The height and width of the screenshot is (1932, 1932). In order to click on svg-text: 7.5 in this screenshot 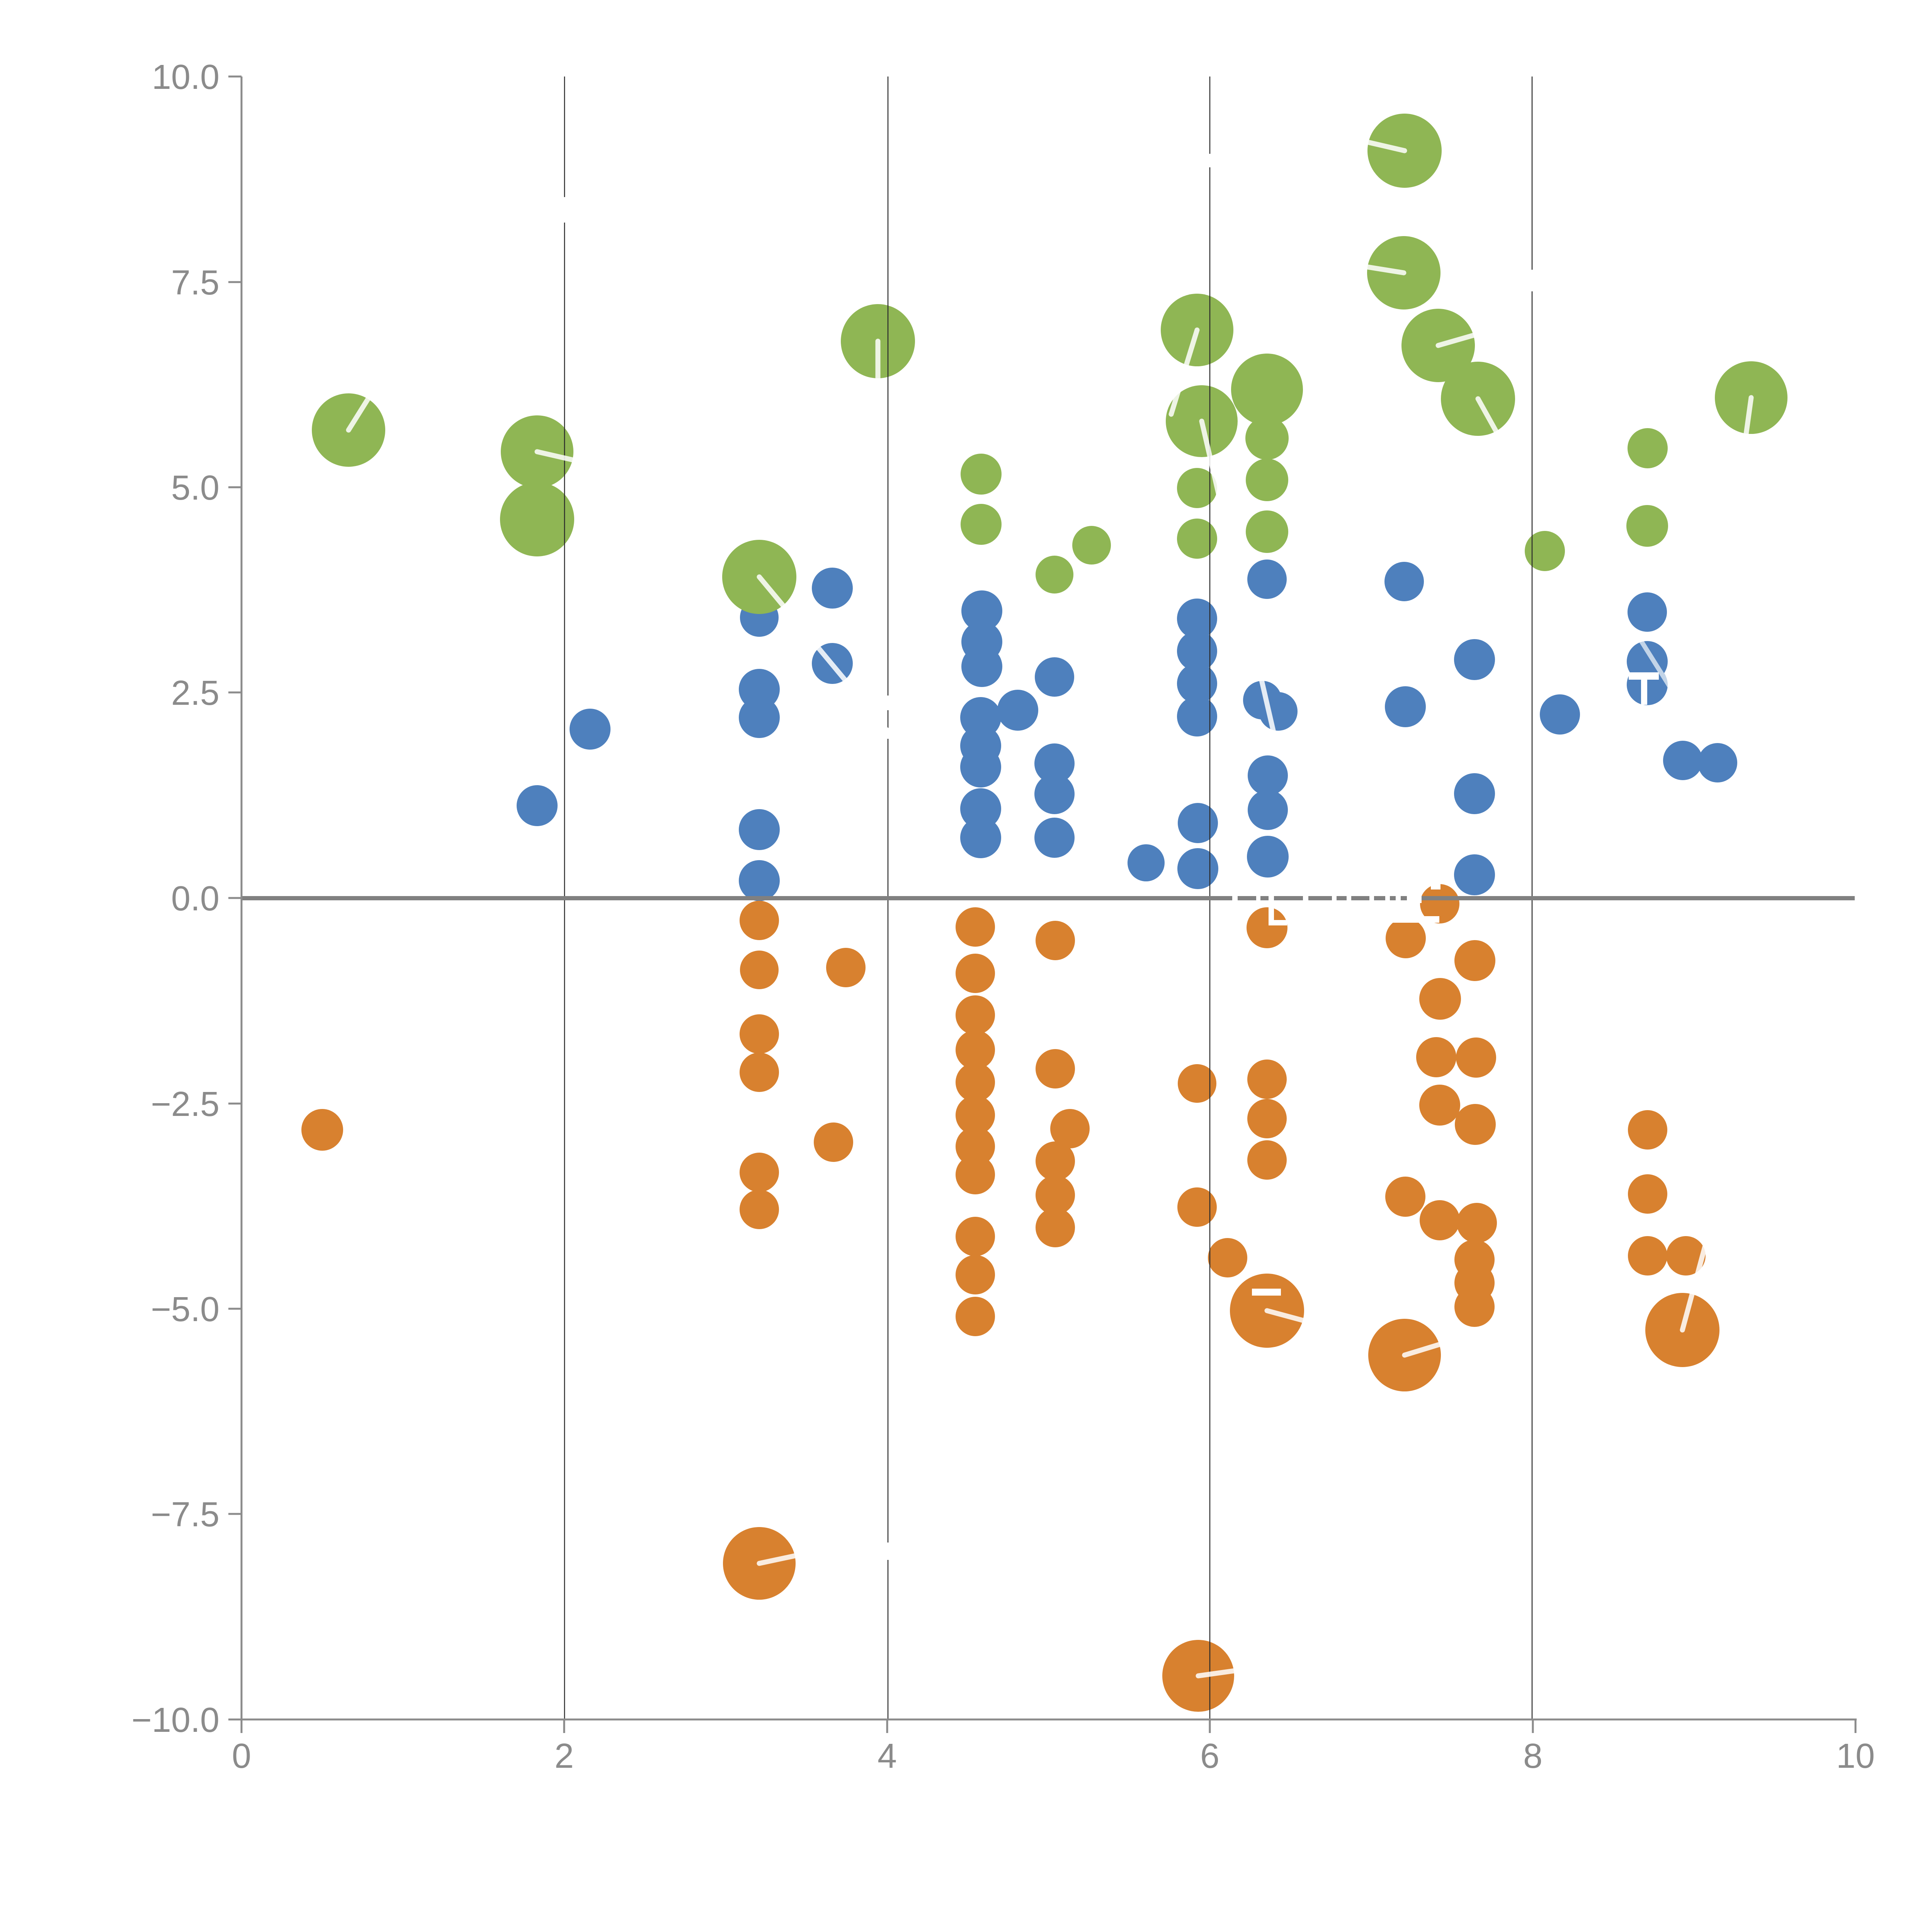, I will do `click(195, 283)`.